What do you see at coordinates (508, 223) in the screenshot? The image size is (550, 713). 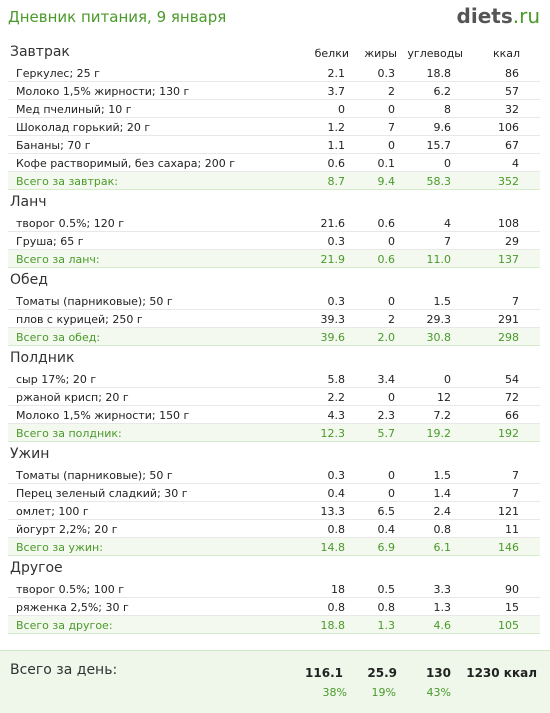 I see `cell-value: 108` at bounding box center [508, 223].